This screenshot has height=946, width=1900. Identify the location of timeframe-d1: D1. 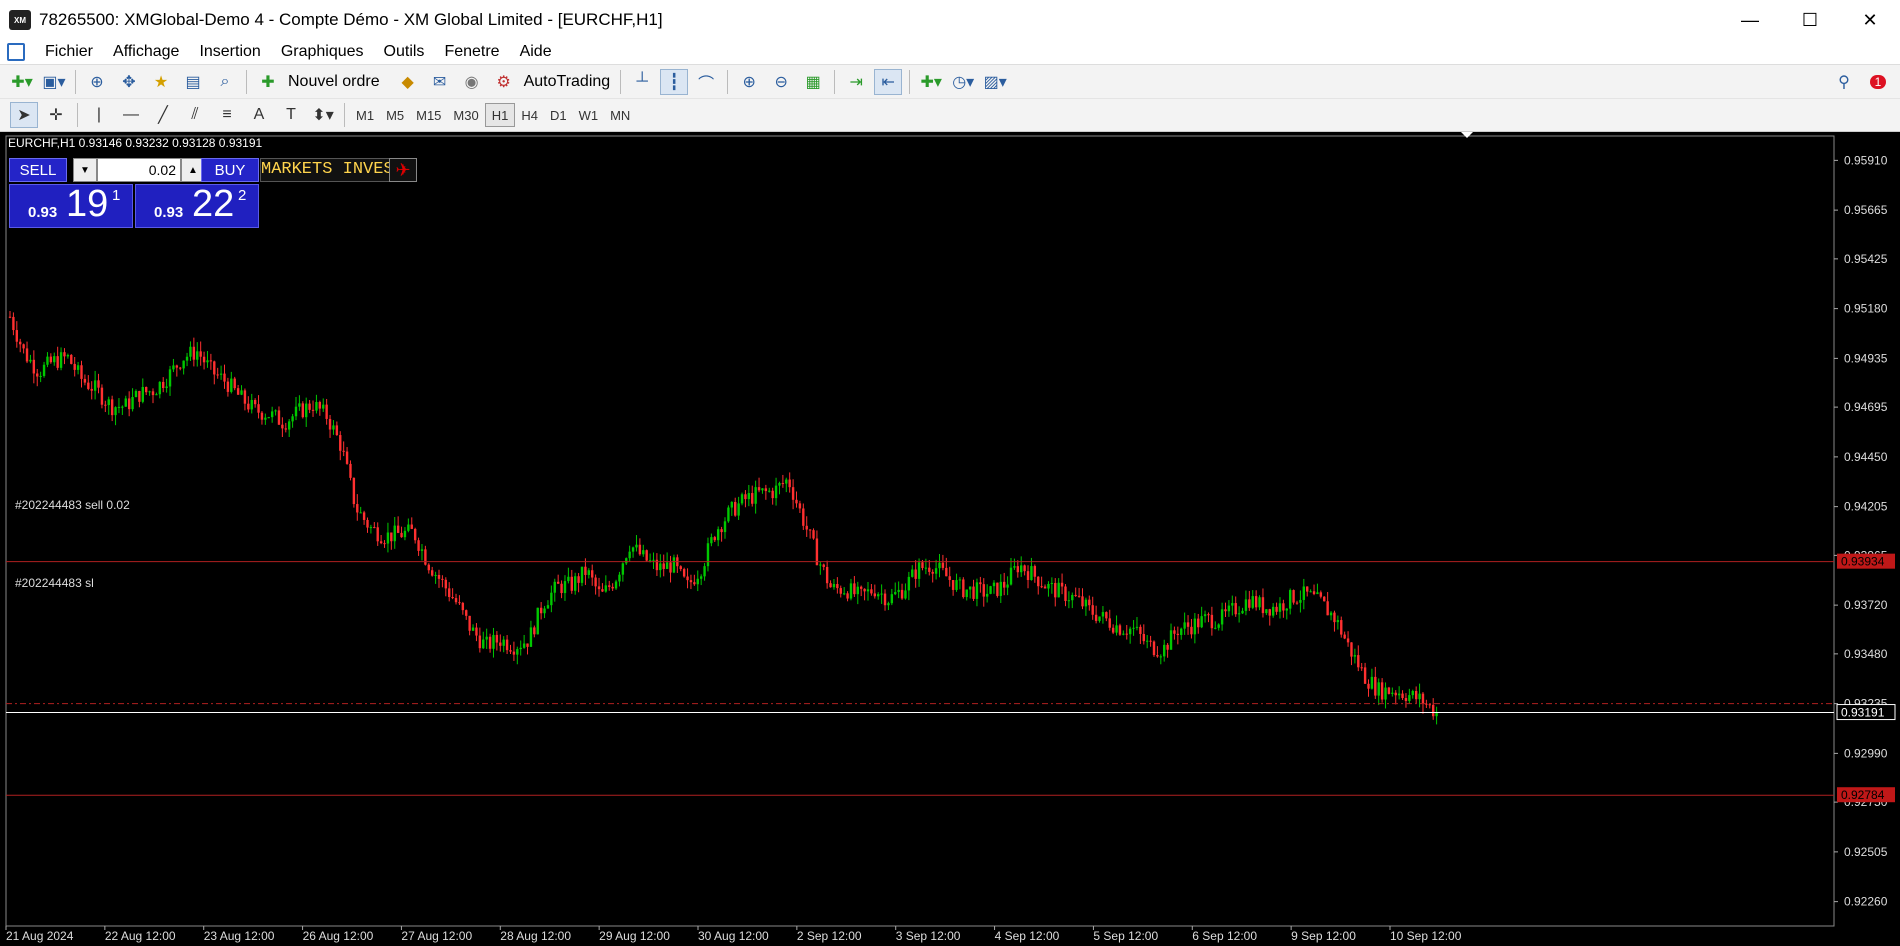
(558, 115).